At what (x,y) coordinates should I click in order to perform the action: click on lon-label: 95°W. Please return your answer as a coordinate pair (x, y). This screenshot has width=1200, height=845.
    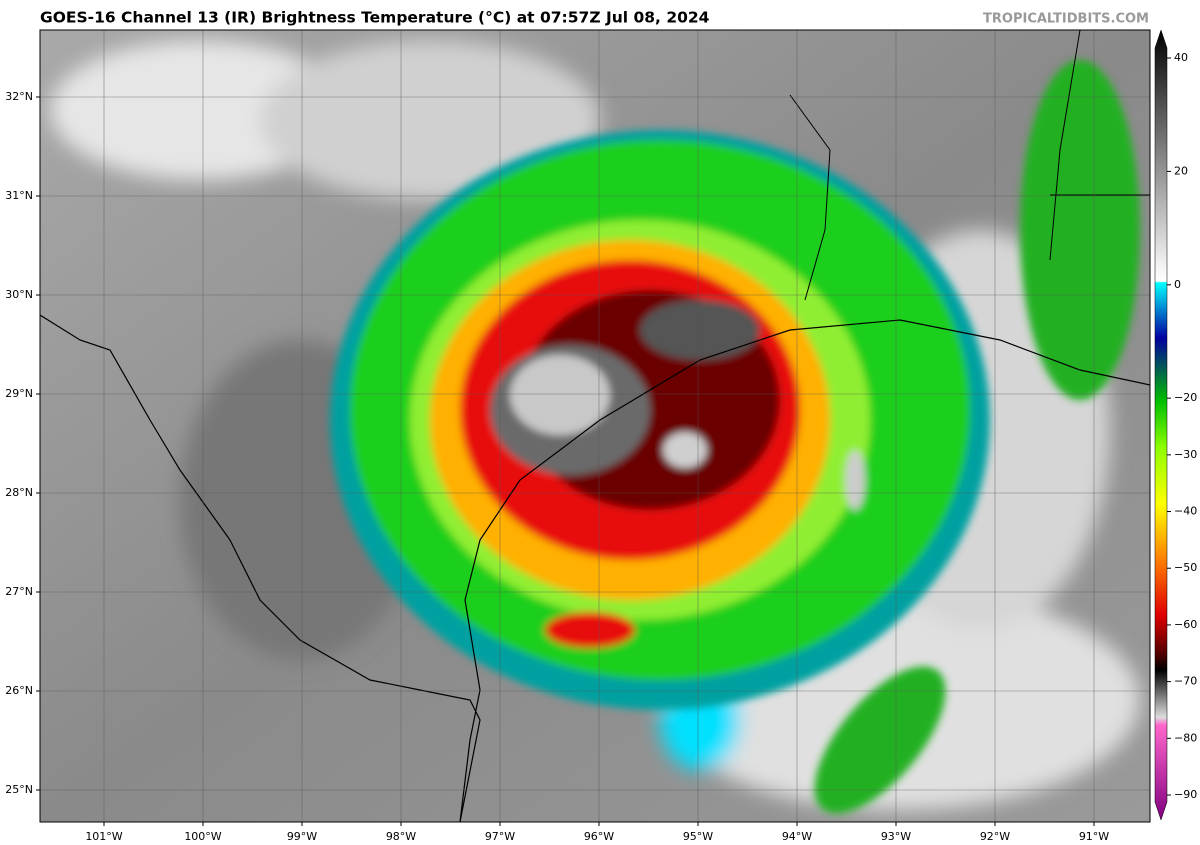
    Looking at the image, I should click on (698, 836).